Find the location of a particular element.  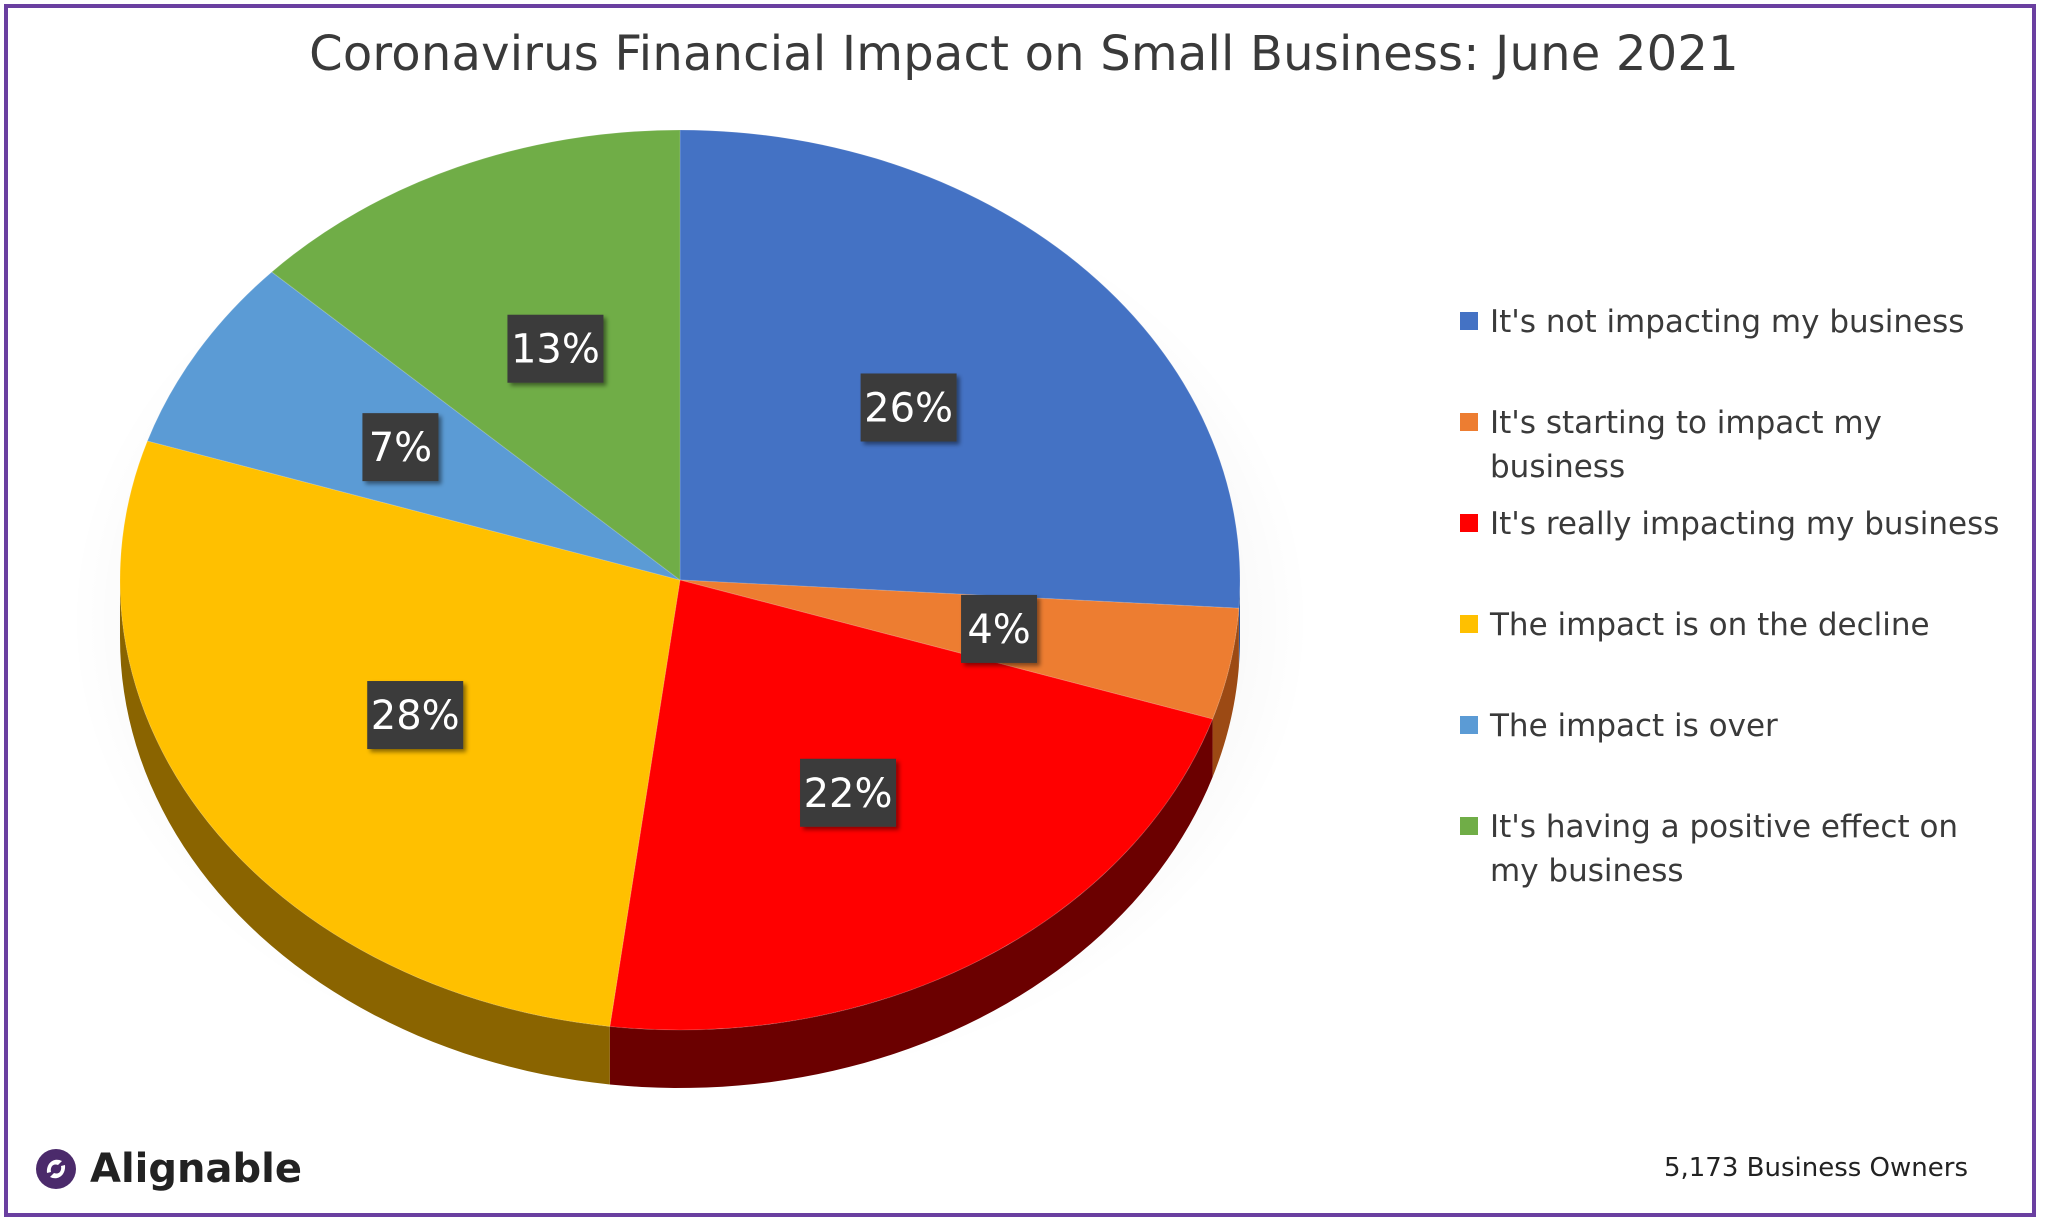

legend-item: The impact is over is located at coordinates (1735, 726).